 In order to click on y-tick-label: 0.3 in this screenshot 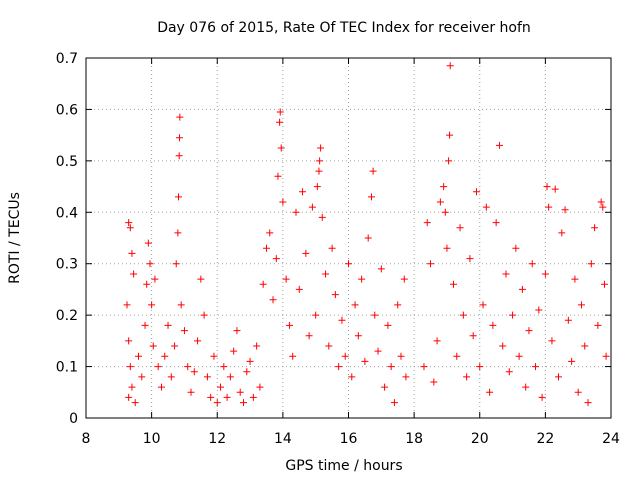, I will do `click(67, 265)`.